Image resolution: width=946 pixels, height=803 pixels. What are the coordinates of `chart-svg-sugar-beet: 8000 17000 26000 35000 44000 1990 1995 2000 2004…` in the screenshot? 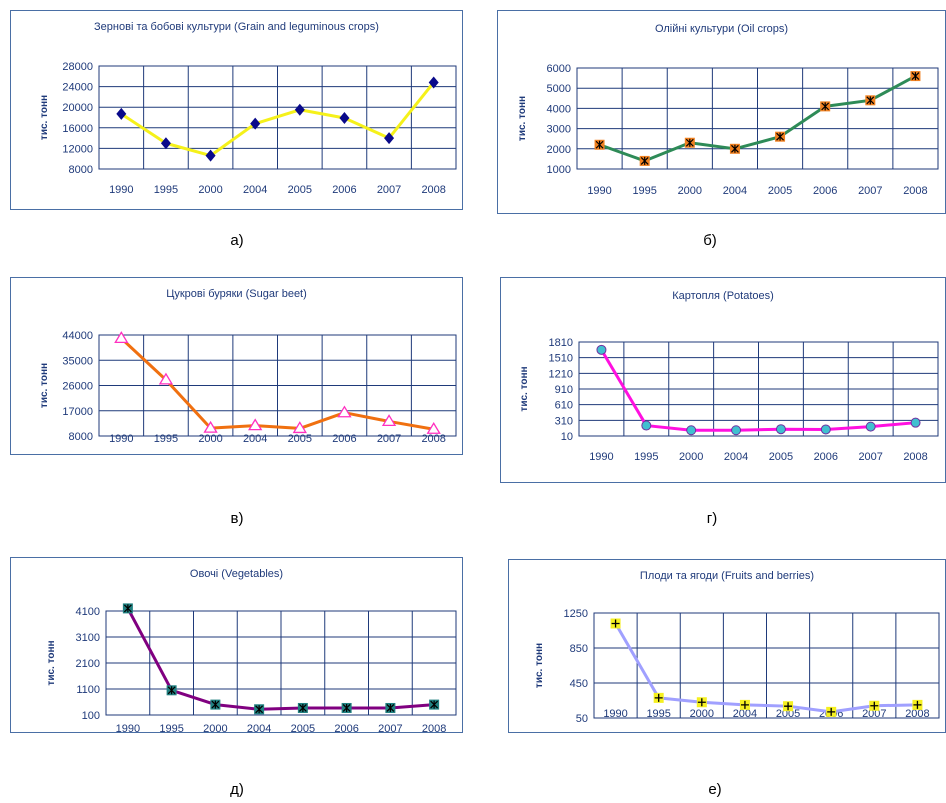 It's located at (248, 387).